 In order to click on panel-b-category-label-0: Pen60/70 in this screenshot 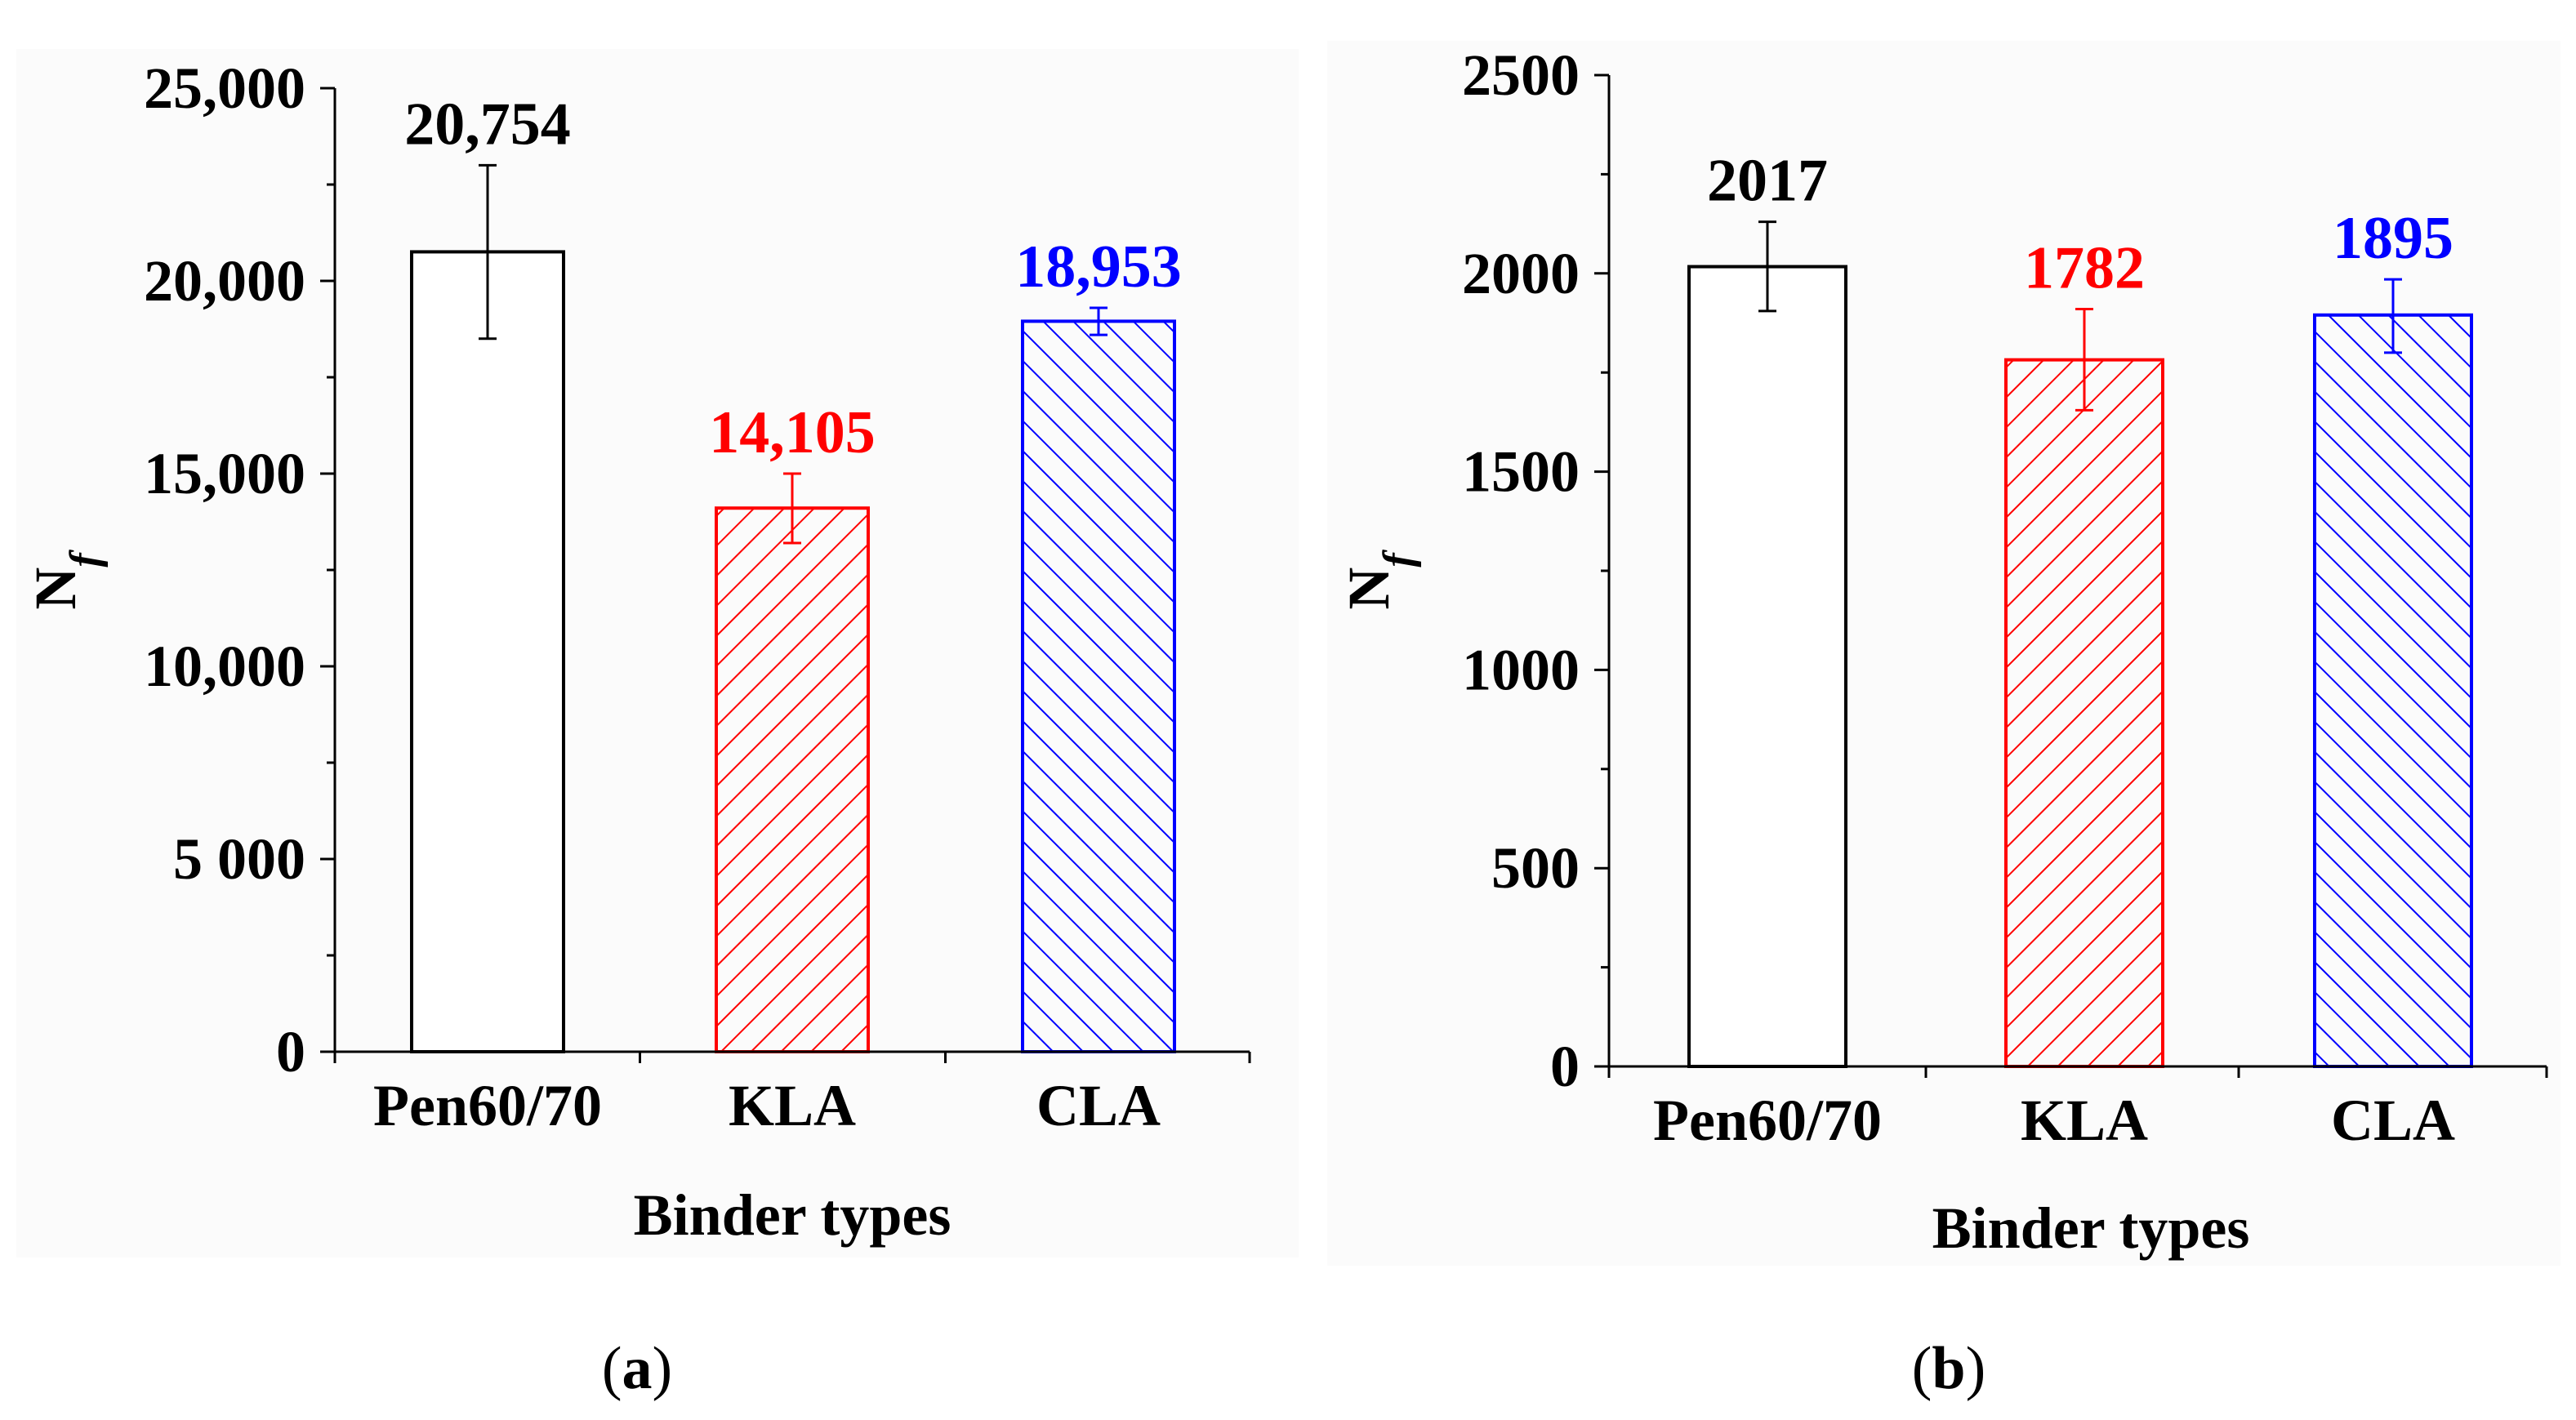, I will do `click(1767, 1120)`.